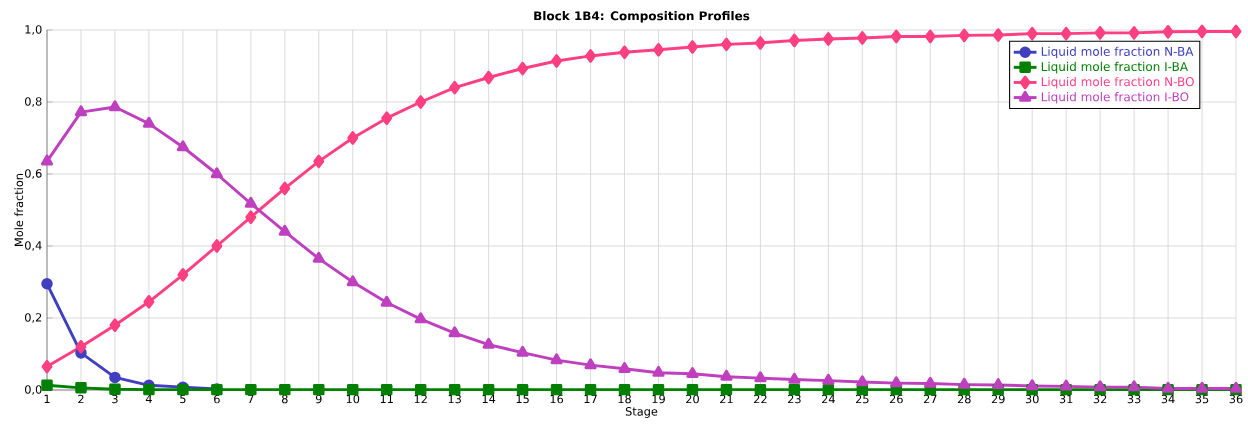 This screenshot has width=1248, height=436. Describe the element at coordinates (1134, 399) in the screenshot. I see `x-tick-label: 33` at that location.